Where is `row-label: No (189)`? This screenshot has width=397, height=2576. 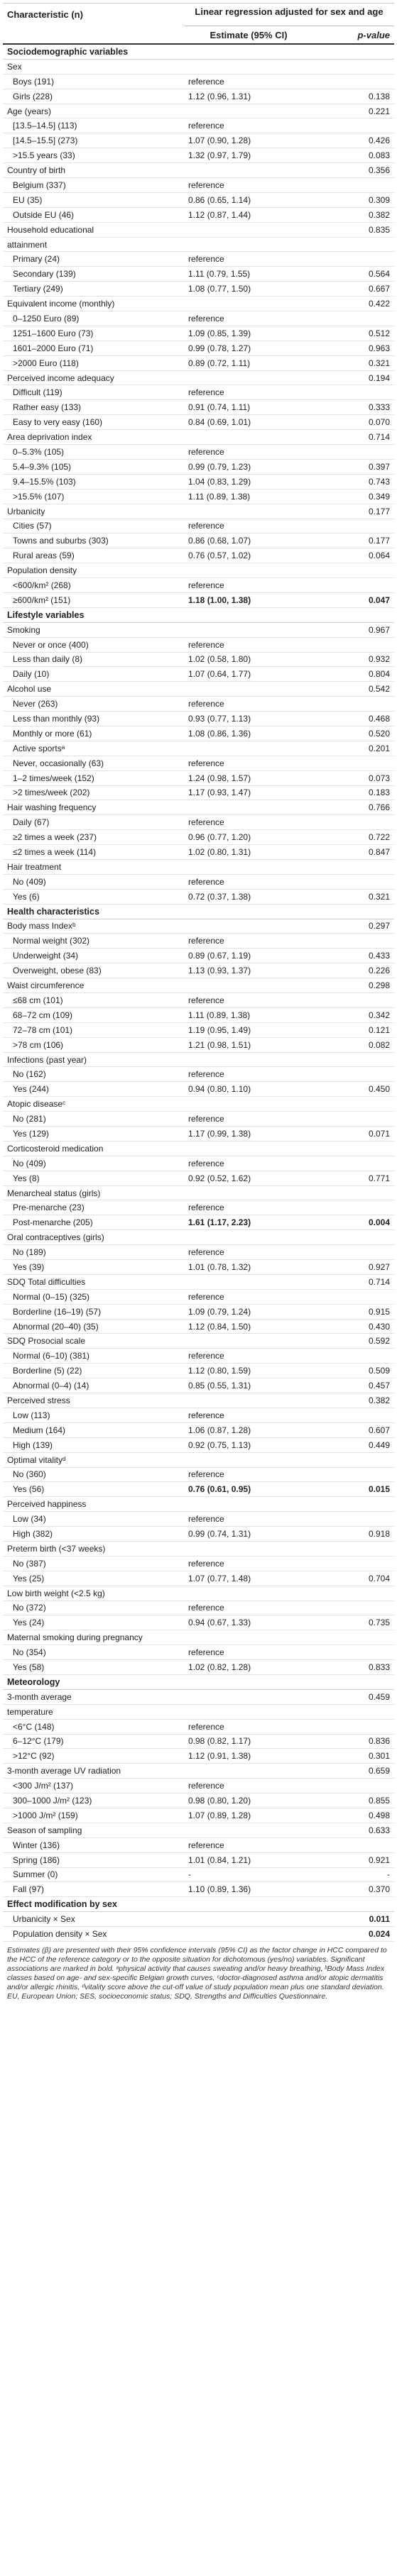 row-label: No (189) is located at coordinates (29, 1252).